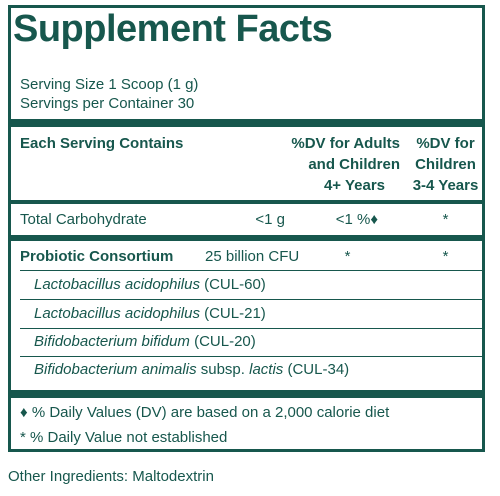 The height and width of the screenshot is (496, 500). I want to click on strain-item: Lactobacillus acidophilus (CUL-21), so click(150, 314).